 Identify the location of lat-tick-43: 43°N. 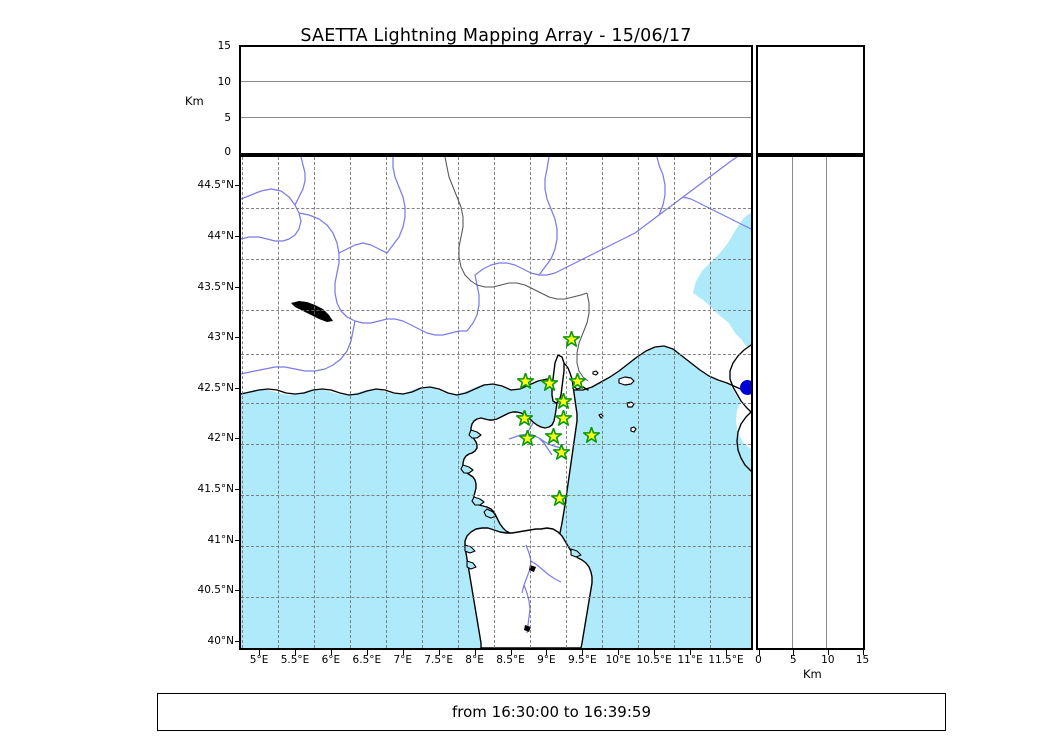
(220, 337).